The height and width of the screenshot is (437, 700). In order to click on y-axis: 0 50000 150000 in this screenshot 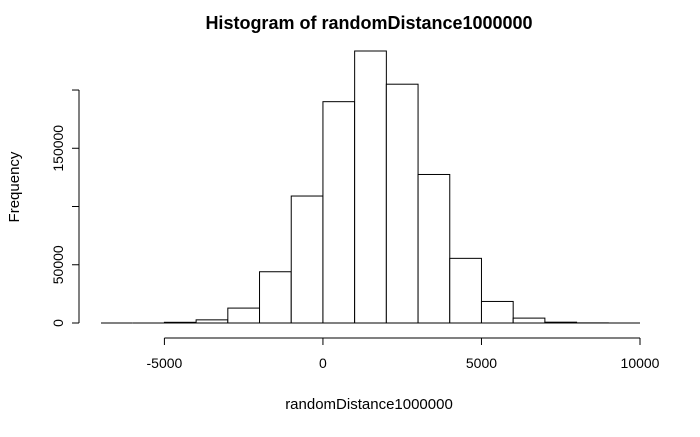, I will do `click(64, 208)`.